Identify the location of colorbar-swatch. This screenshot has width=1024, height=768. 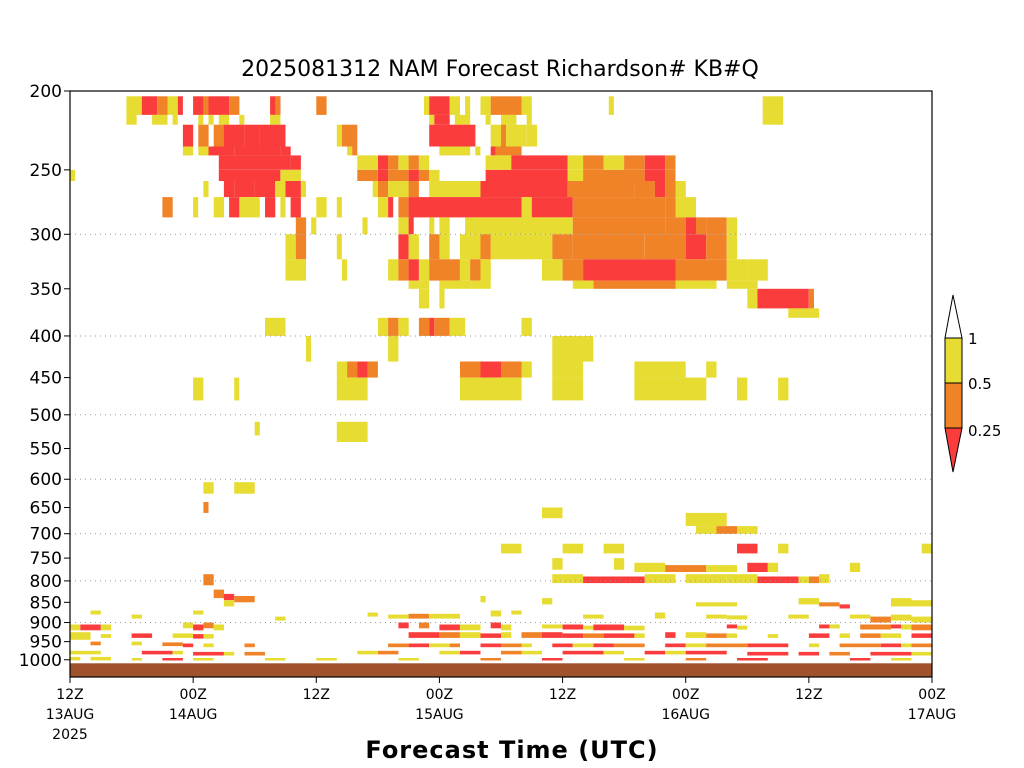
(953, 405).